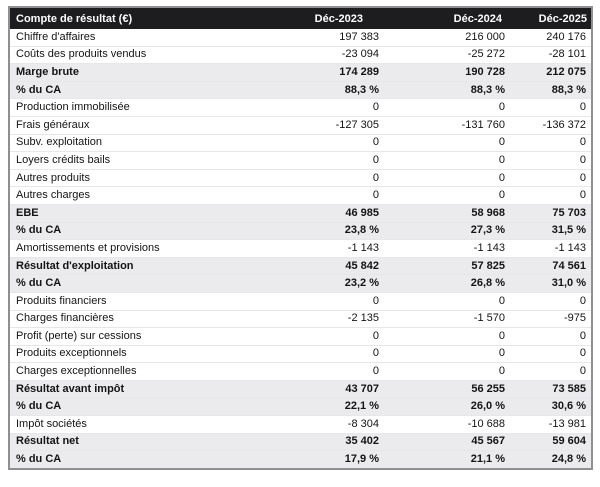 This screenshot has width=600, height=487. I want to click on row-label: EBE, so click(27, 212).